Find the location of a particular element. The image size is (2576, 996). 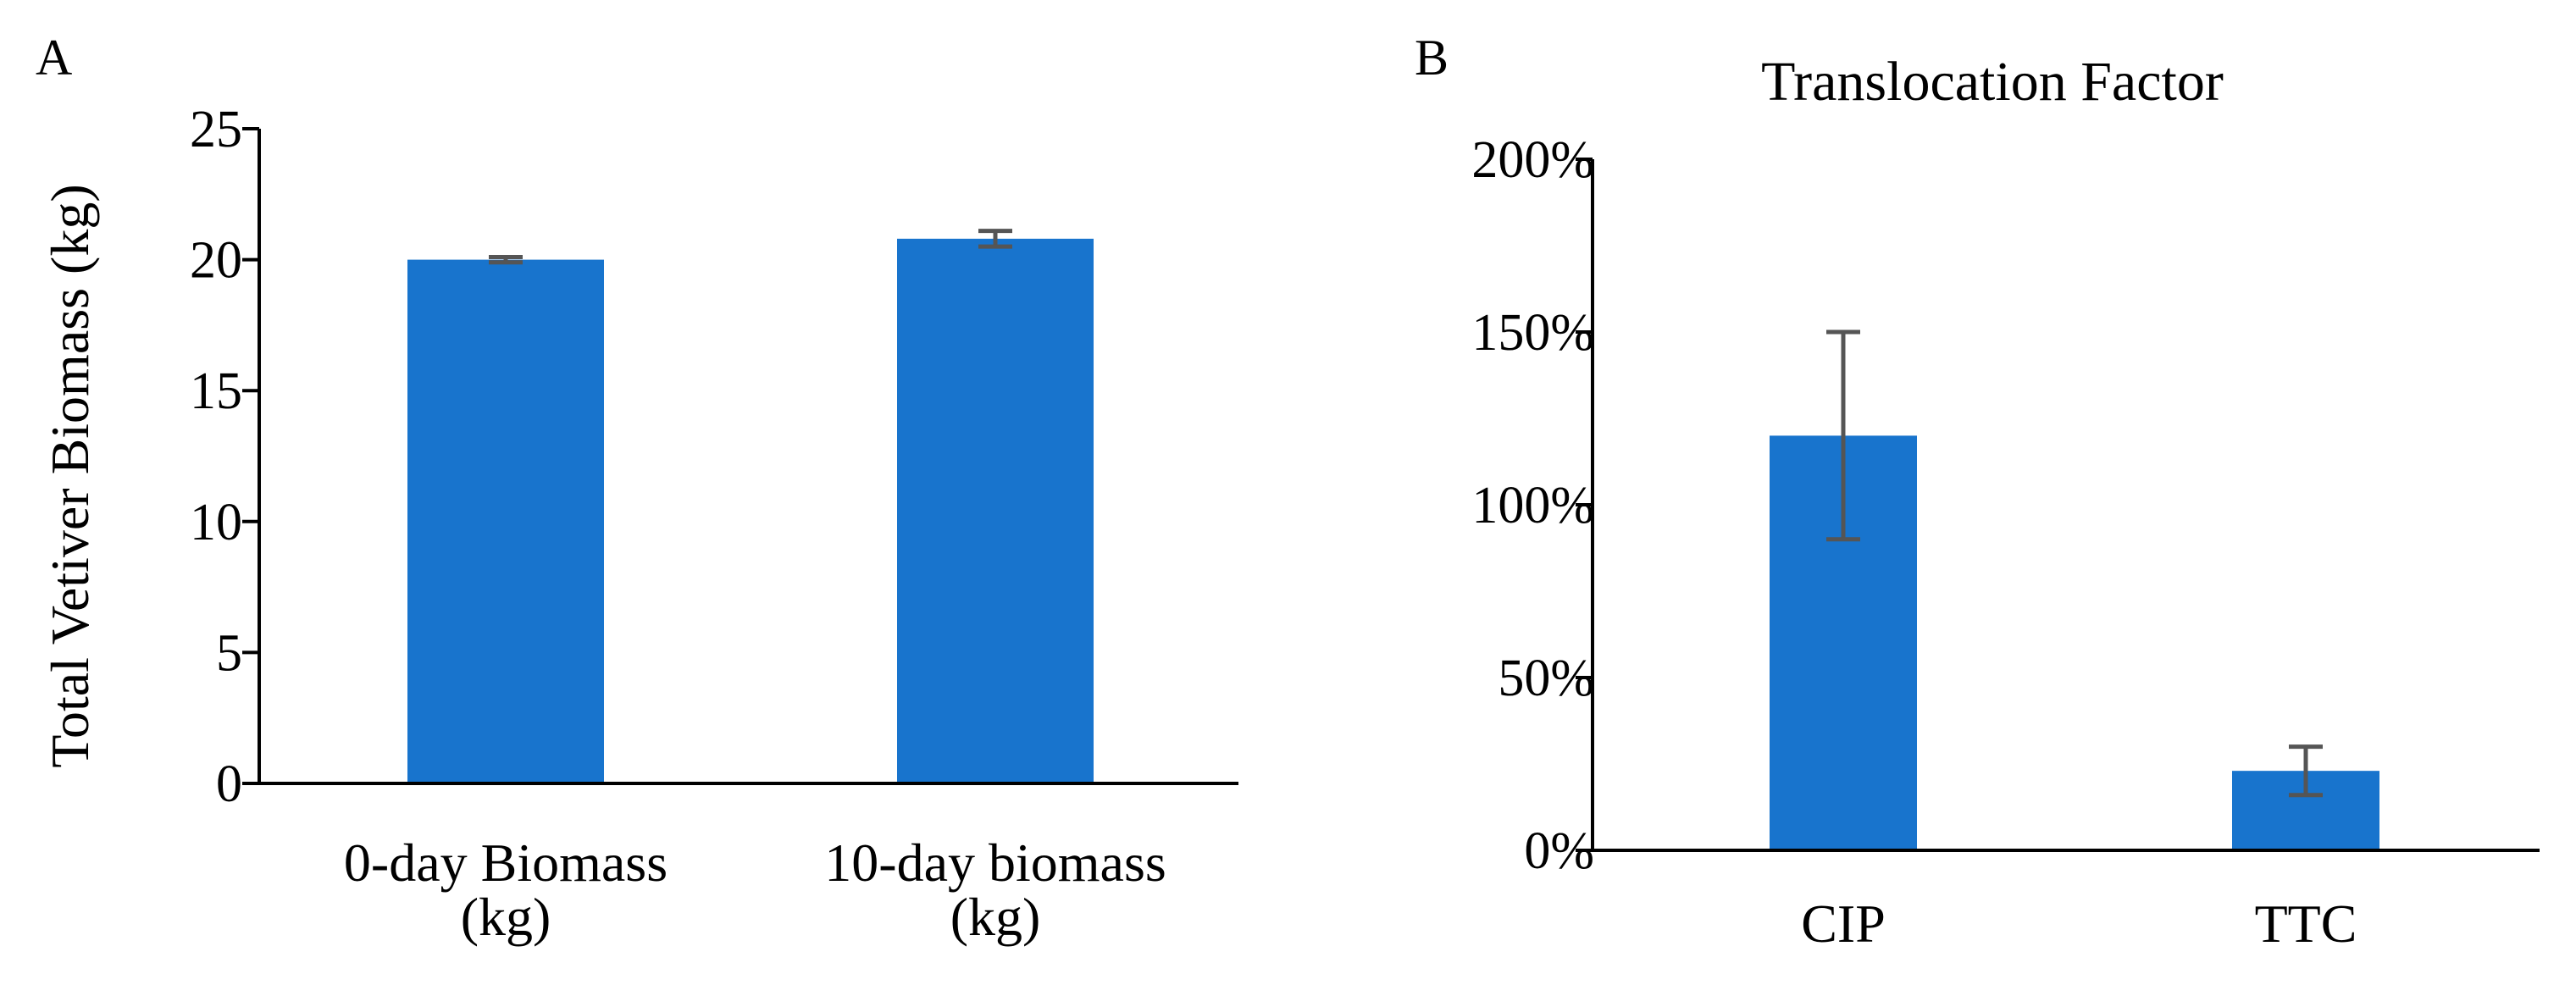

panel-a-y-ticks: 0 5 10 15 20 25 is located at coordinates (224, 457).